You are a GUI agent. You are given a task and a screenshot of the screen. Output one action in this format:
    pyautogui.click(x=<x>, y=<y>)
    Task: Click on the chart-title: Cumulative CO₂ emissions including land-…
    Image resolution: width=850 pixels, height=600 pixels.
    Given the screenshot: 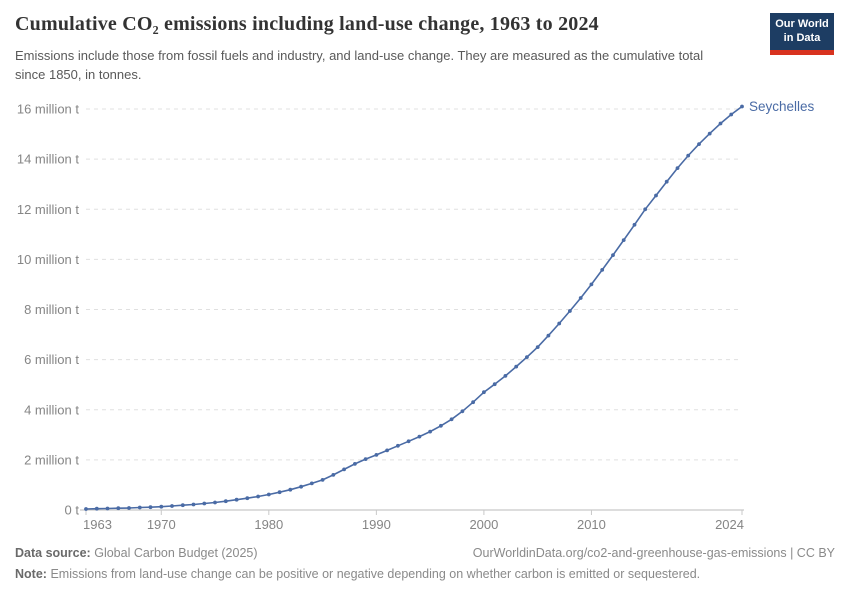 What is the action you would take?
    pyautogui.click(x=307, y=24)
    